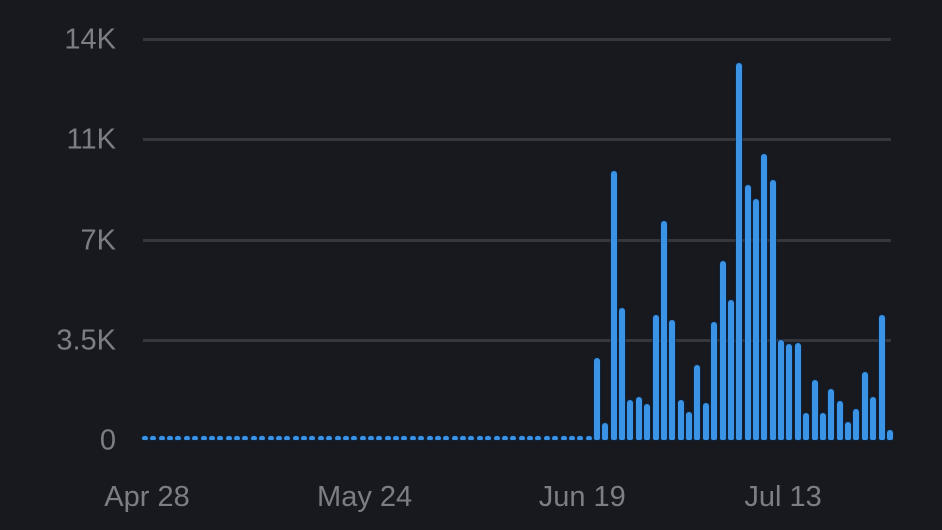  Describe the element at coordinates (86, 340) in the screenshot. I see `y-tick-label: 3.5K` at that location.